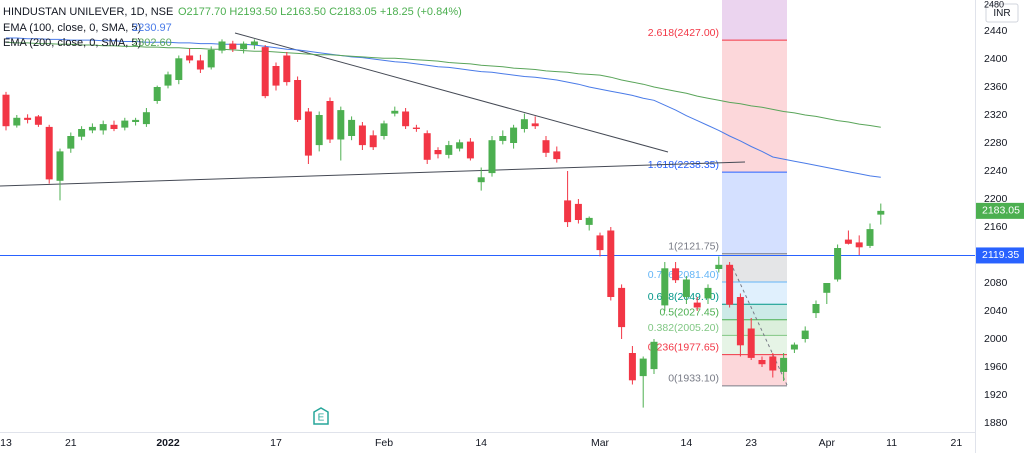  What do you see at coordinates (1000, 255) in the screenshot?
I see `hline-price-badge` at bounding box center [1000, 255].